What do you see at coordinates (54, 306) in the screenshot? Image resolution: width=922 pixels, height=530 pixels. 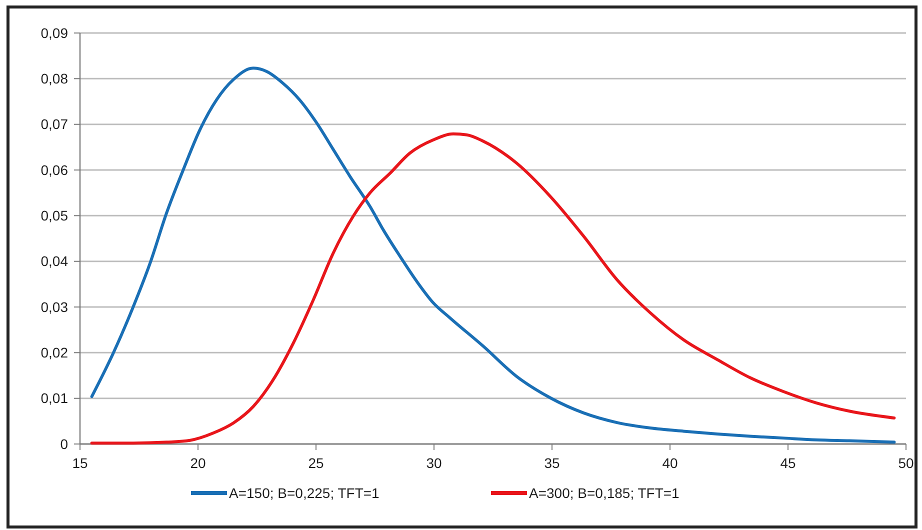 I see `y-tick-label: 0,03` at bounding box center [54, 306].